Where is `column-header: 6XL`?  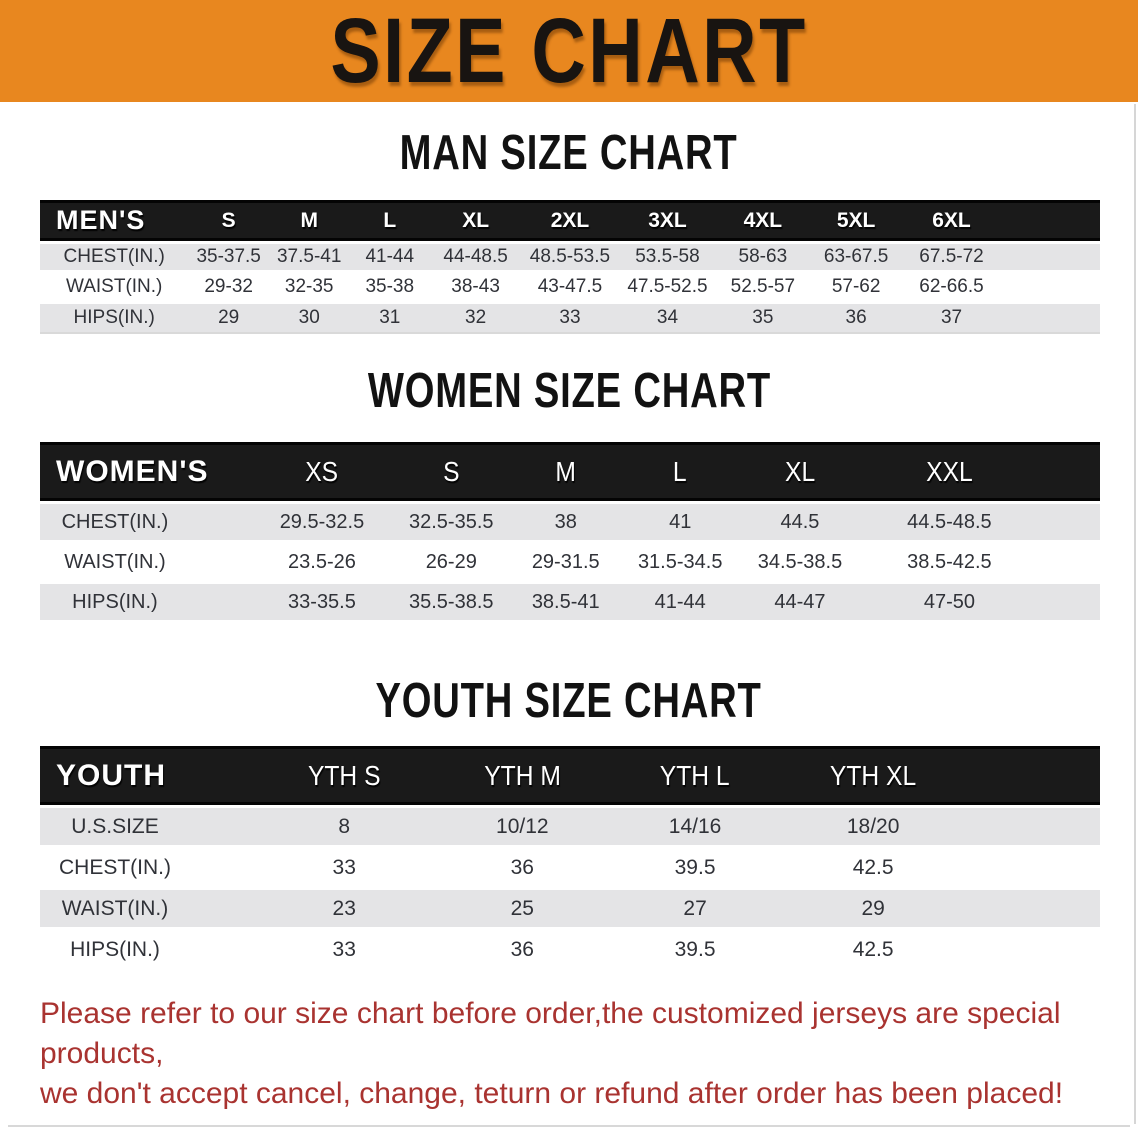
column-header: 6XL is located at coordinates (951, 222).